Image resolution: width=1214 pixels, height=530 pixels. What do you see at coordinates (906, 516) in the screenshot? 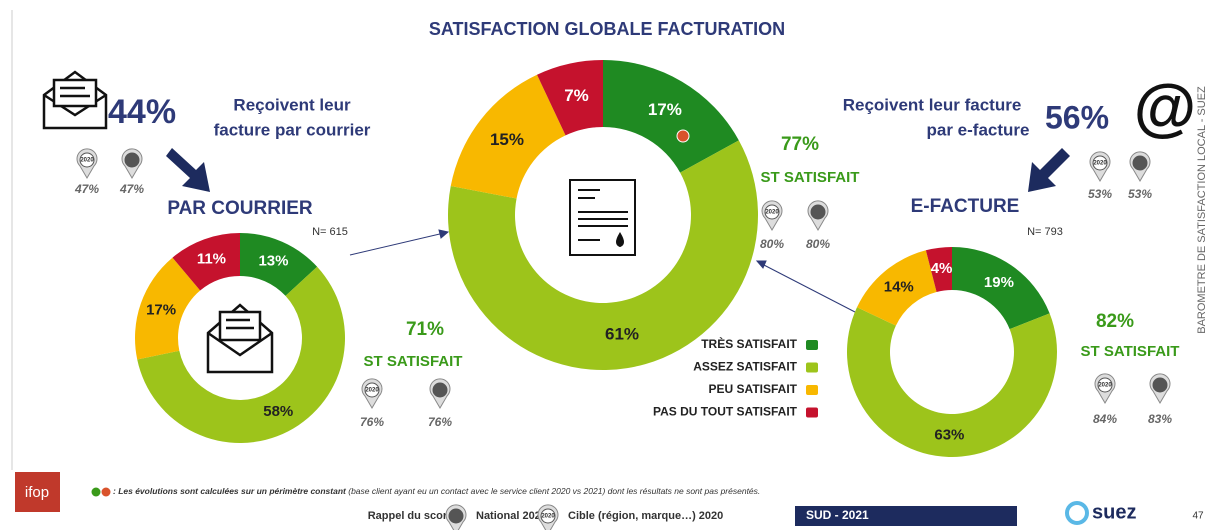
I see `region-box` at bounding box center [906, 516].